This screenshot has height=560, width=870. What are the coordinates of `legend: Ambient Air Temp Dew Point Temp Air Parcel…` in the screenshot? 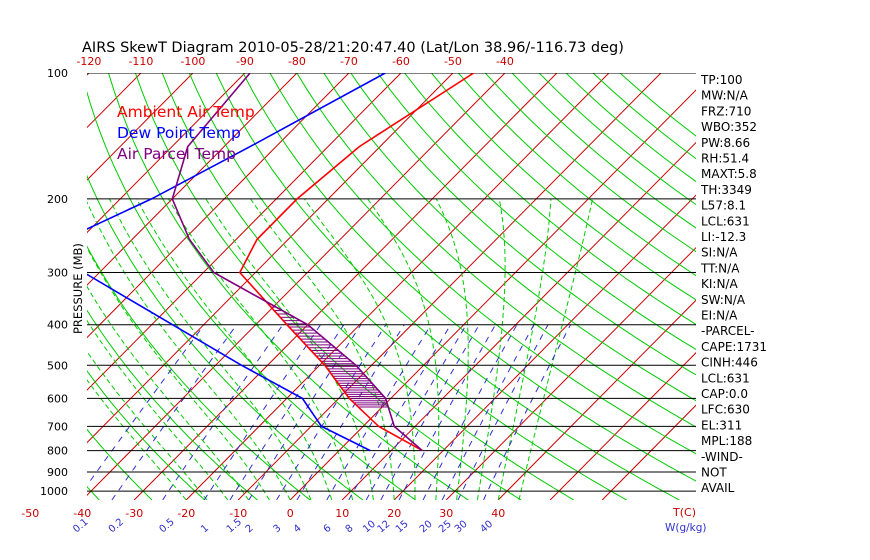 It's located at (186, 133).